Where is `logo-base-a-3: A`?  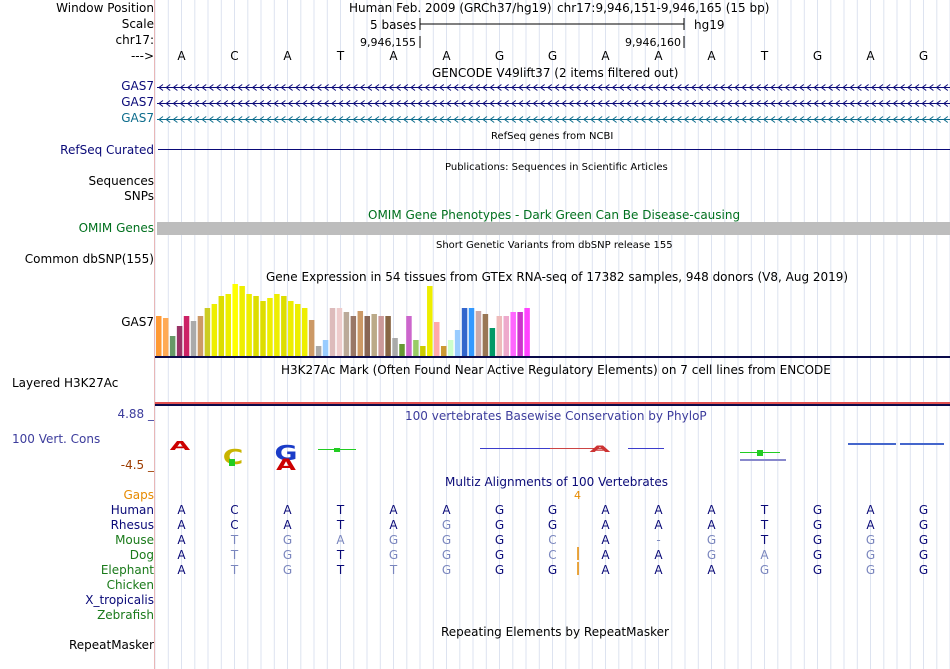 logo-base-a-3: A is located at coordinates (600, 449).